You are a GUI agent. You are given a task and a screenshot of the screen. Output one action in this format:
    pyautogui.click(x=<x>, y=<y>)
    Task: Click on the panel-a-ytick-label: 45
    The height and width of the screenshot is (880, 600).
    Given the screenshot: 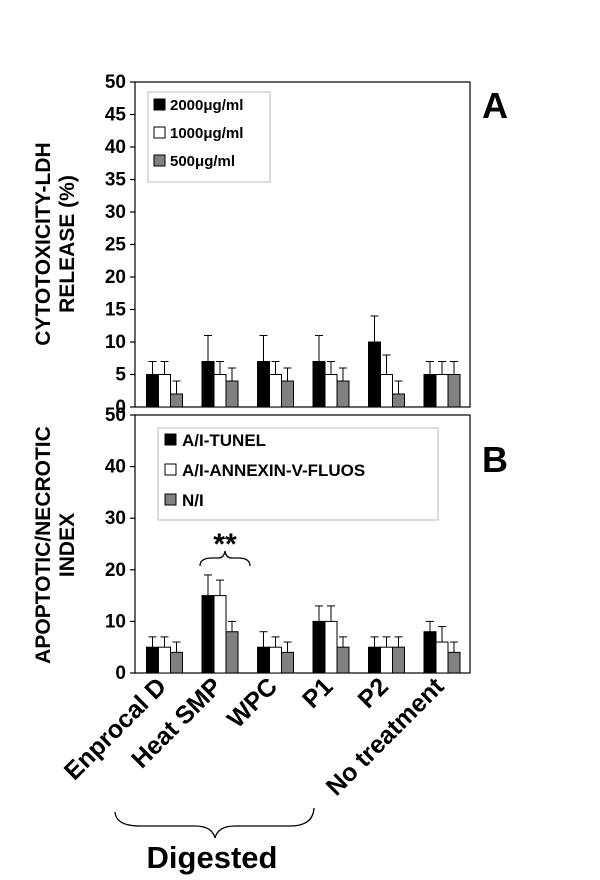 What is the action you would take?
    pyautogui.click(x=116, y=115)
    